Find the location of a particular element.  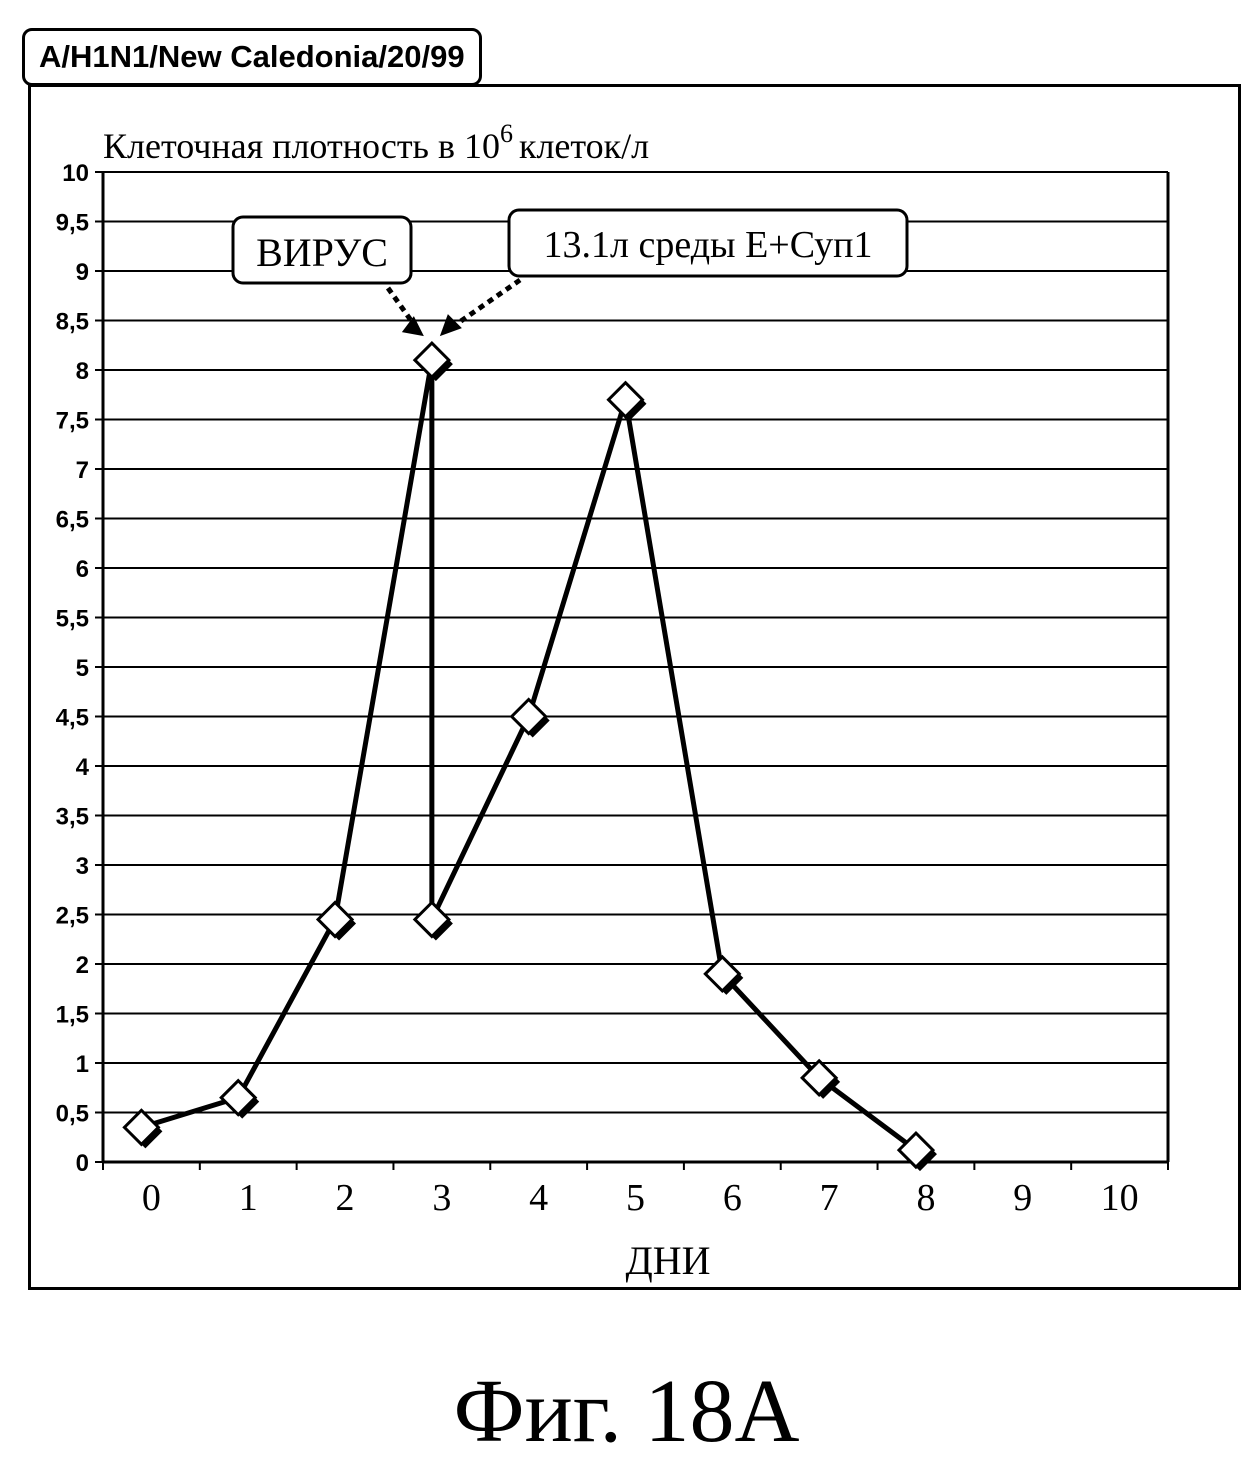

y-tick-label: 5,5 is located at coordinates (72, 619).